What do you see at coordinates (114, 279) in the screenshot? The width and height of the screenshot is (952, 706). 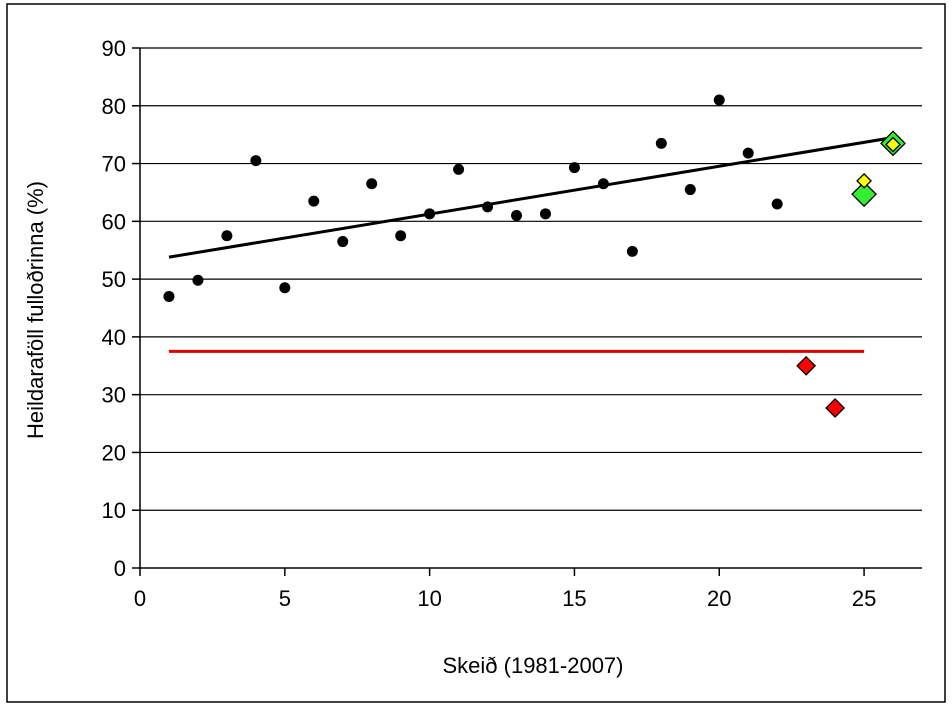 I see `y-tick-label: 50` at bounding box center [114, 279].